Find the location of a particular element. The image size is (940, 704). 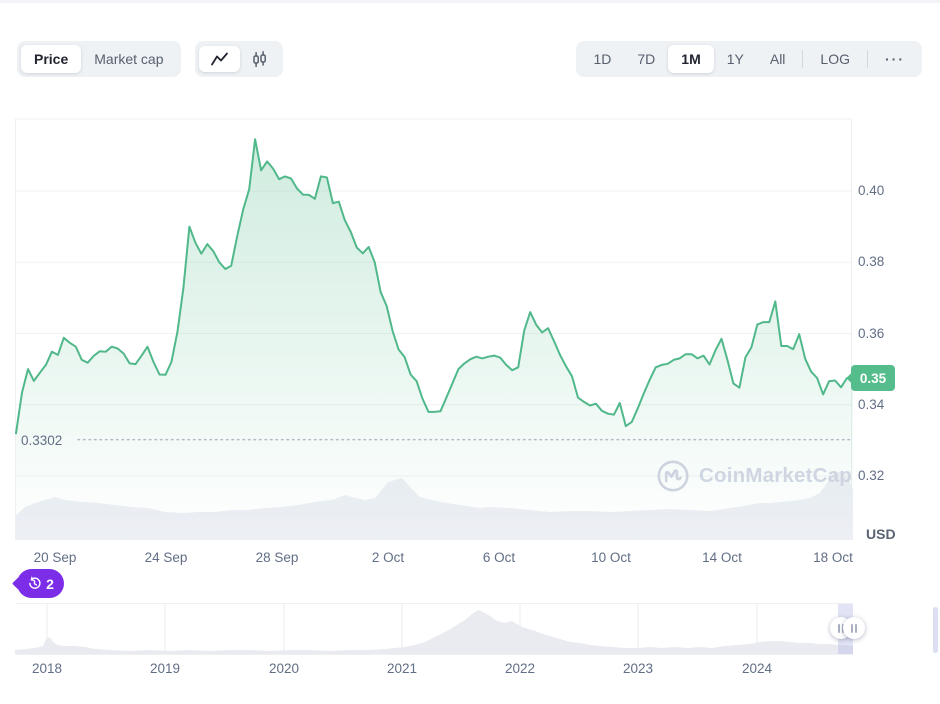

currency-label: USD is located at coordinates (881, 534).